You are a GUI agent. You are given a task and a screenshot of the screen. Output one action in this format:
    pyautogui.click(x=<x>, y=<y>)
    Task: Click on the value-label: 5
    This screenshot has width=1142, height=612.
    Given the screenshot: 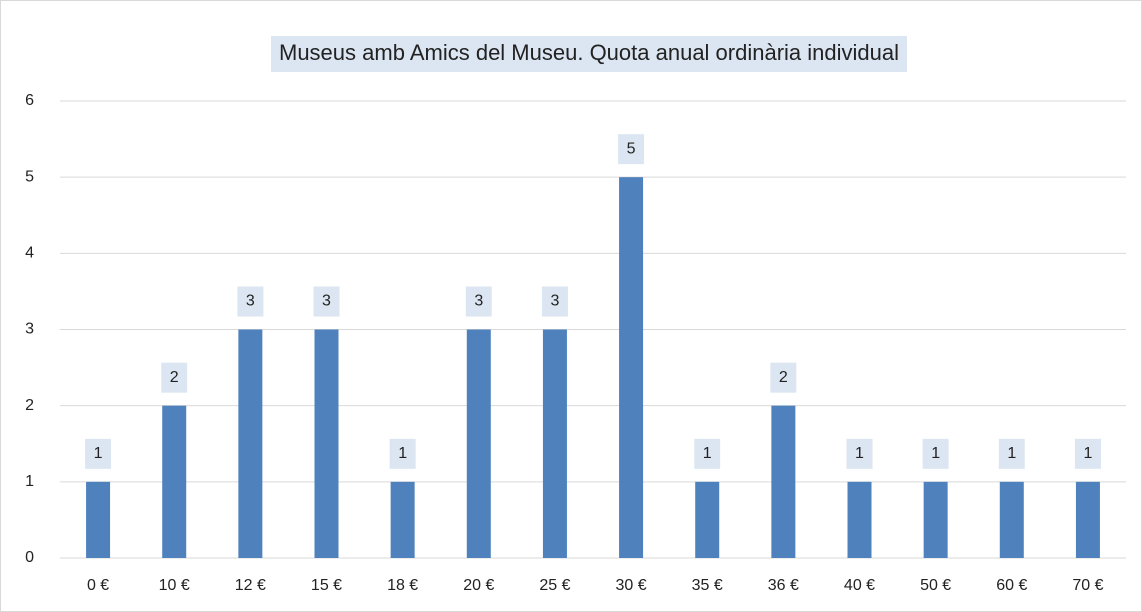 What is the action you would take?
    pyautogui.click(x=631, y=148)
    